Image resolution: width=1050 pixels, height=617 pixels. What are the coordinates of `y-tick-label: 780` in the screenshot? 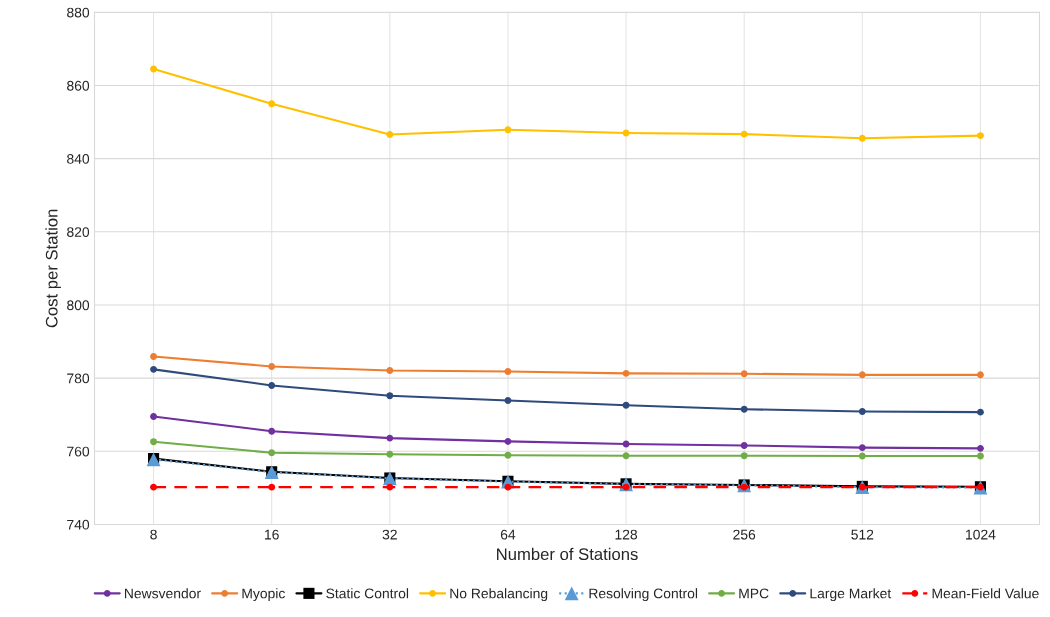 It's located at (78, 378).